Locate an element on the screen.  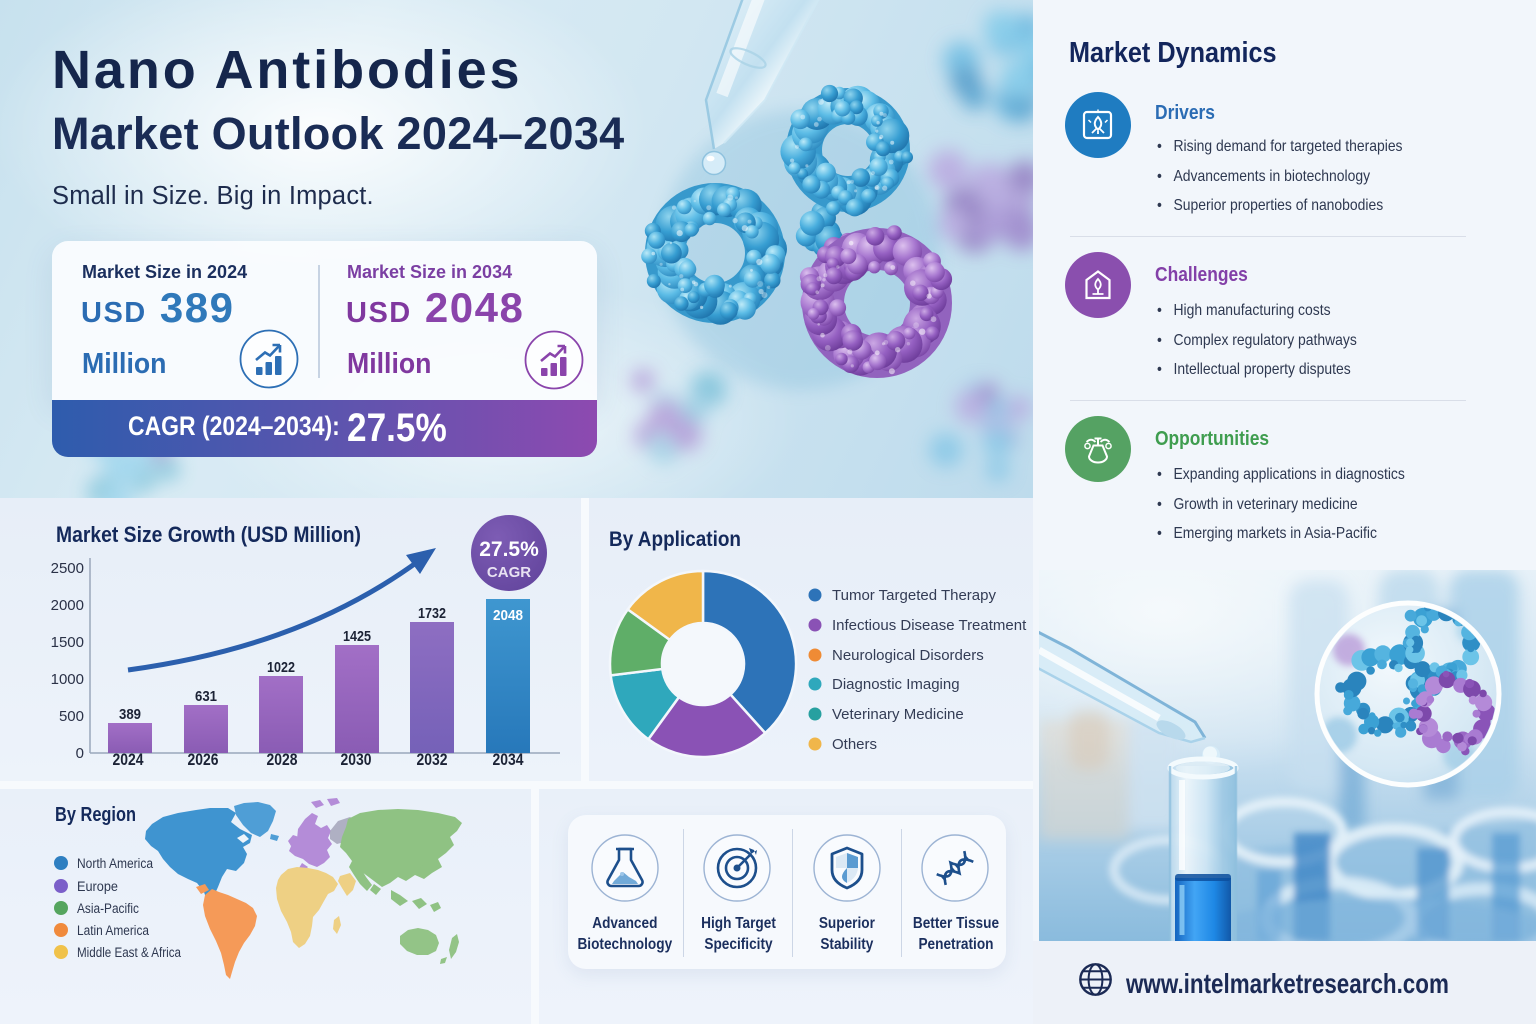
svg-text: Europe is located at coordinates (97, 886).